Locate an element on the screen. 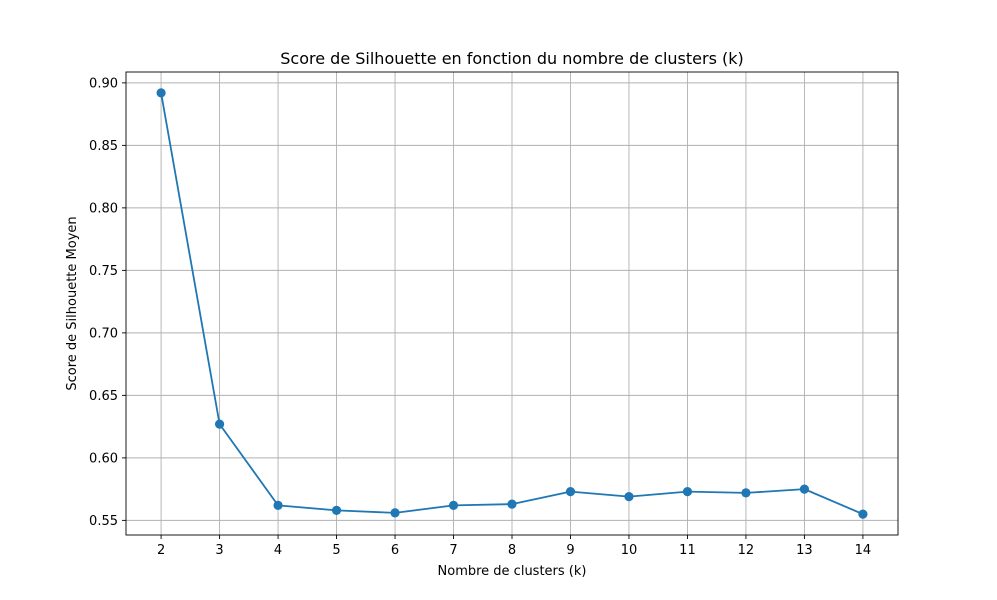 This screenshot has width=997, height=600. x-tick-label: 13 is located at coordinates (804, 550).